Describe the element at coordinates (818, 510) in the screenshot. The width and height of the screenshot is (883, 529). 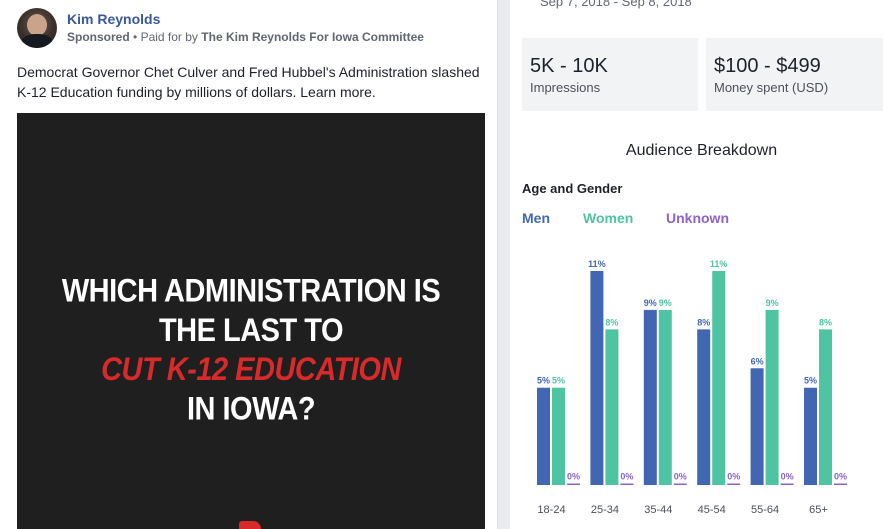
I see `x-tick-label-65+: 65+` at that location.